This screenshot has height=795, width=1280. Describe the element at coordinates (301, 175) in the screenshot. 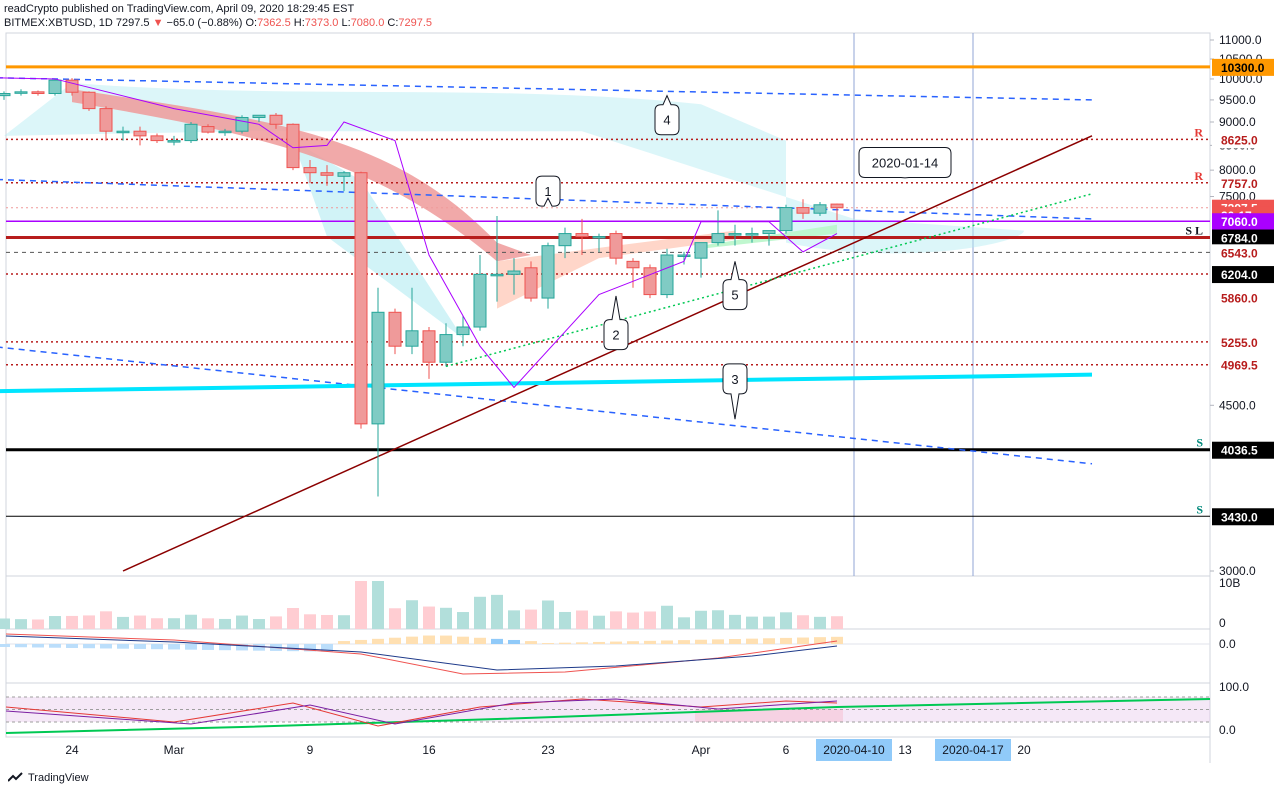

I see `moving-average-ribbon` at that location.